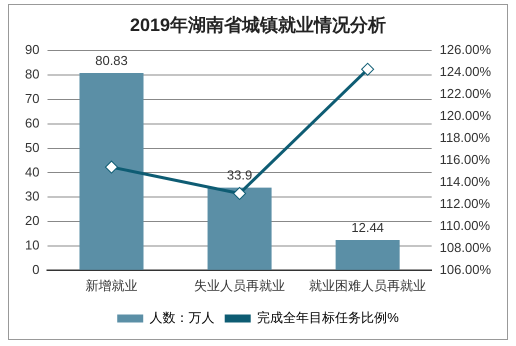  What do you see at coordinates (465, 226) in the screenshot?
I see `y2-tick-label: 110.00%` at bounding box center [465, 226].